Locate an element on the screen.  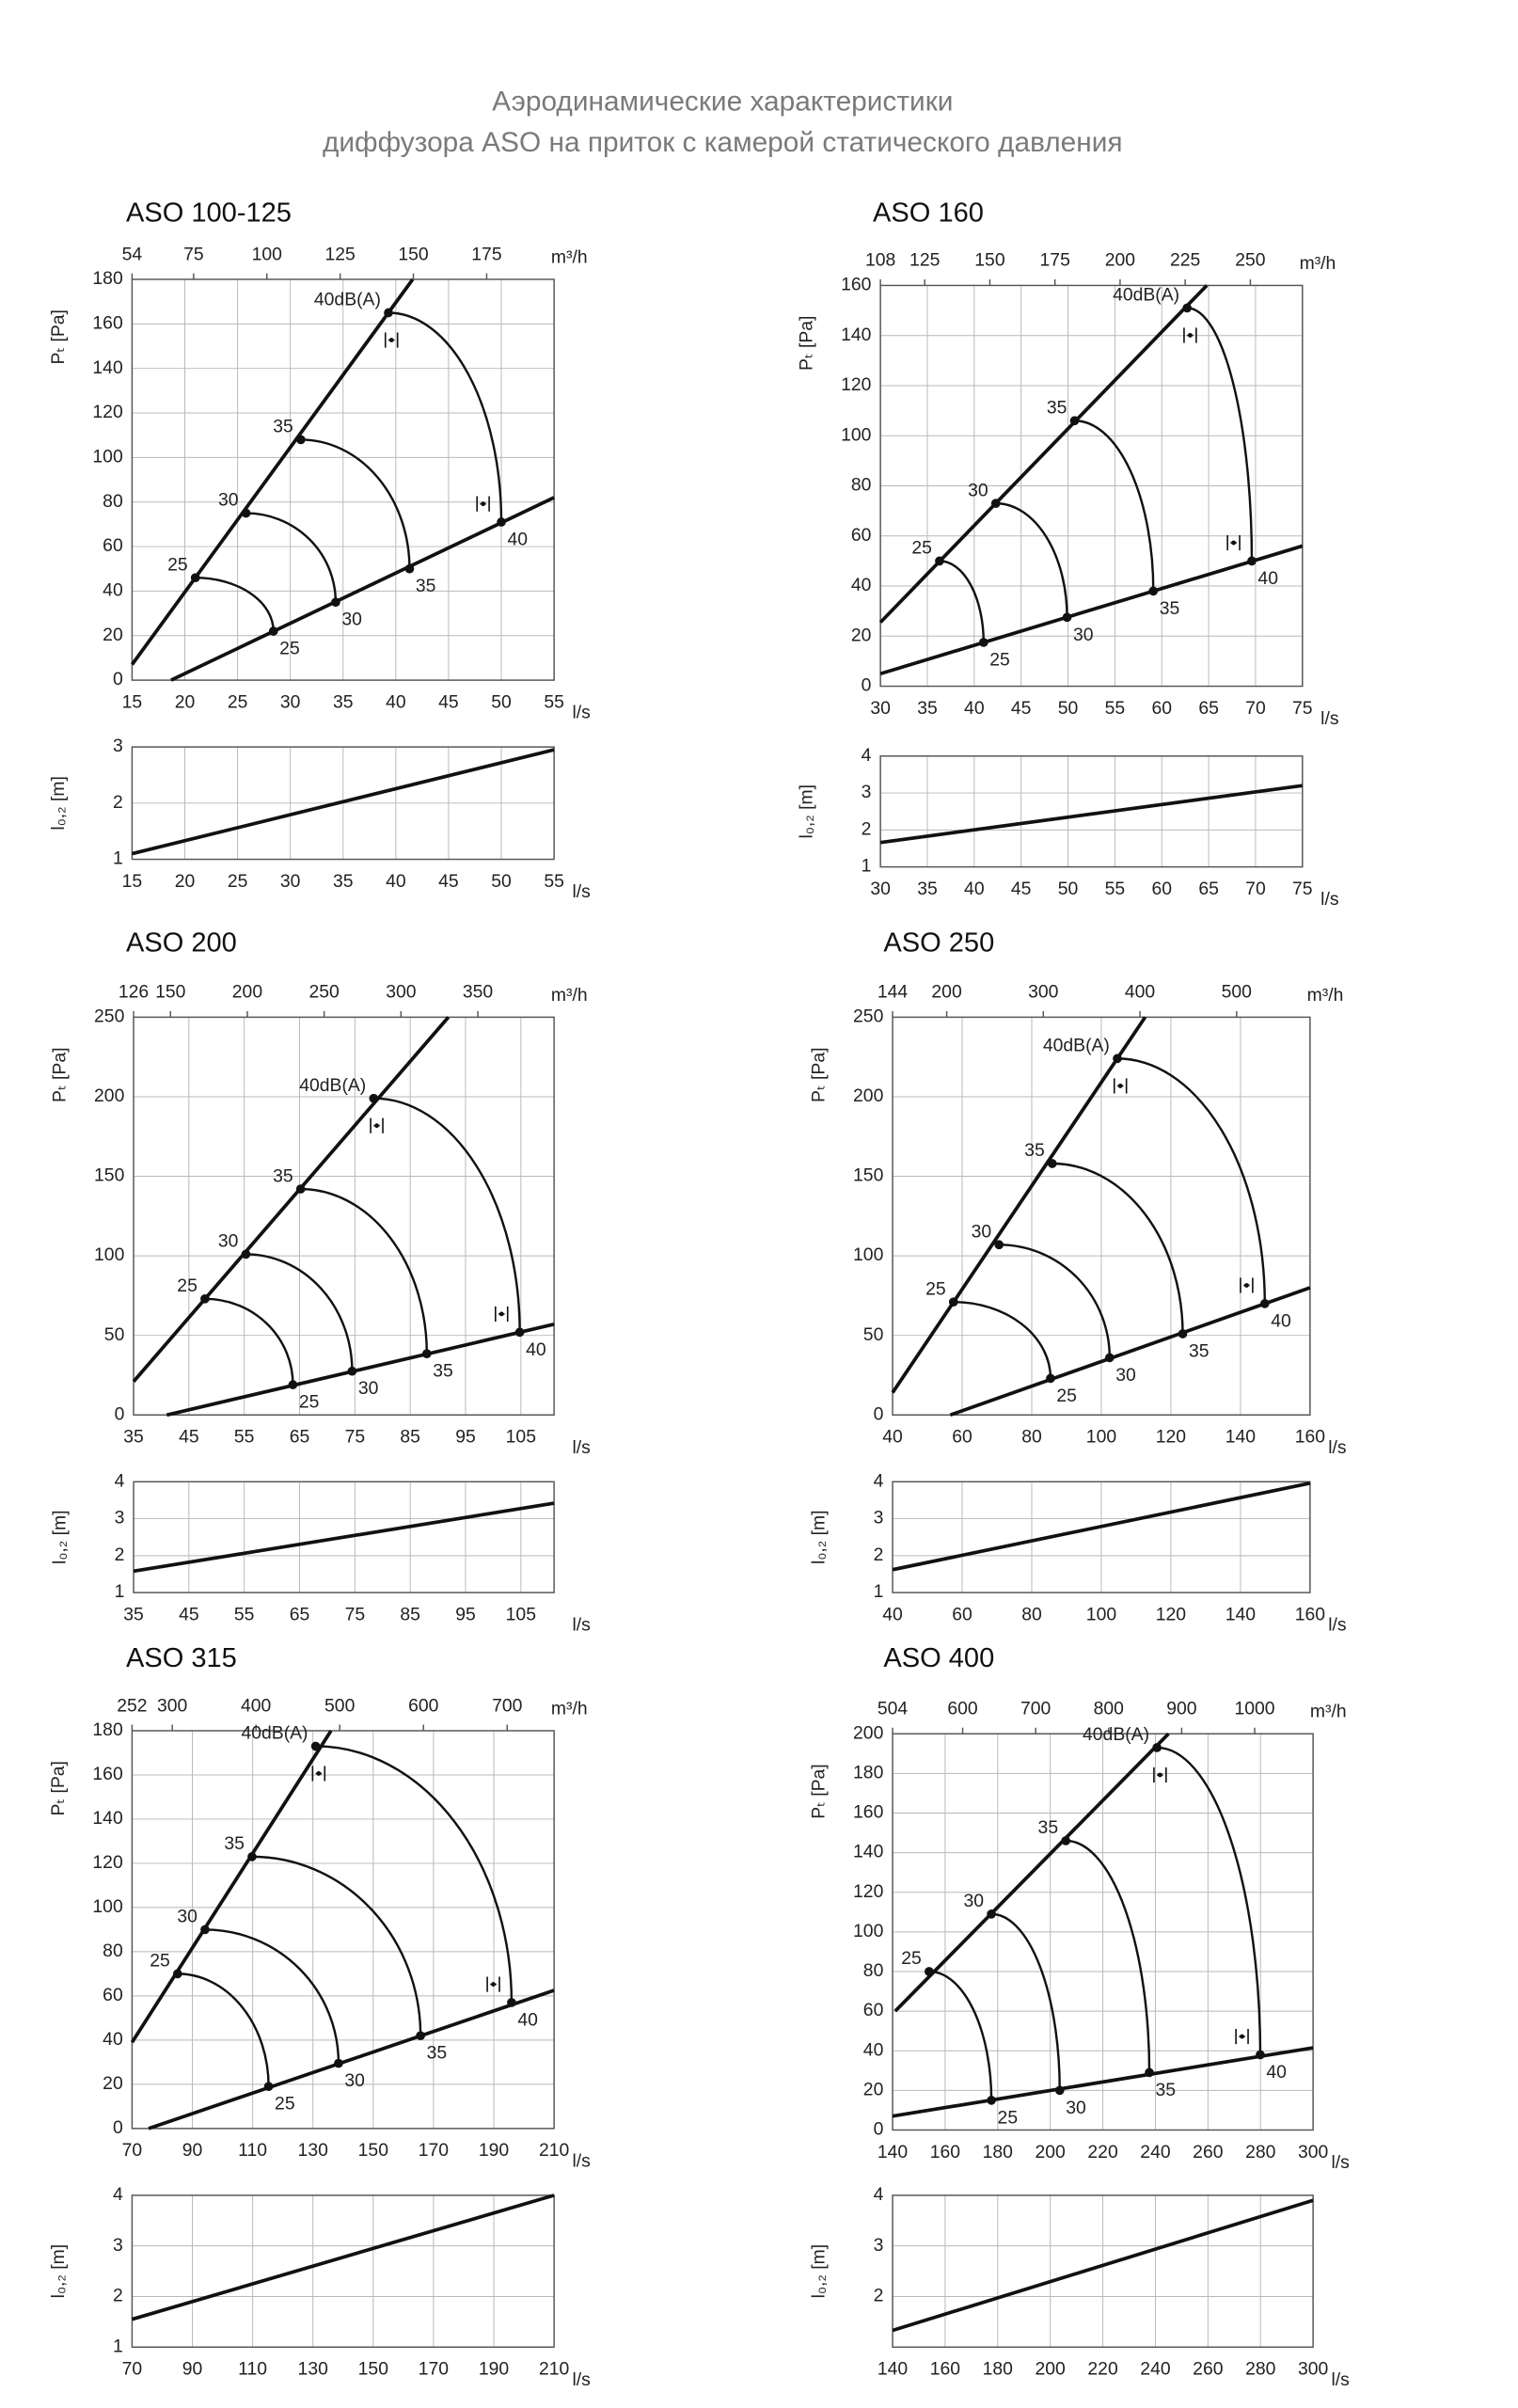
x2-tick-label: 100 is located at coordinates (268, 254).